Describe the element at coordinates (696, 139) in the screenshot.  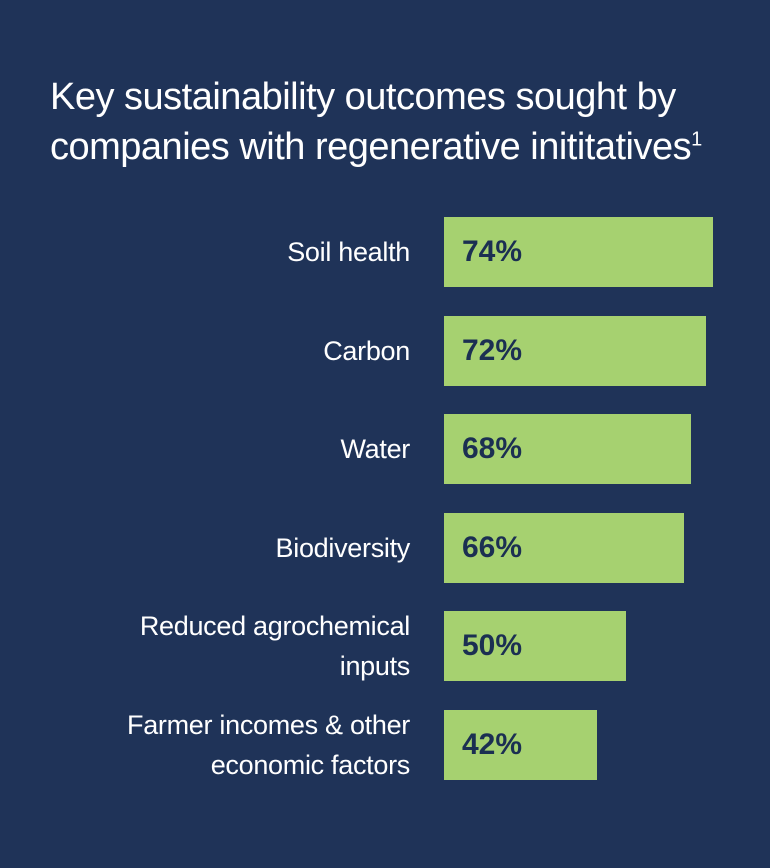
I see `title-footnote-marker: 1` at that location.